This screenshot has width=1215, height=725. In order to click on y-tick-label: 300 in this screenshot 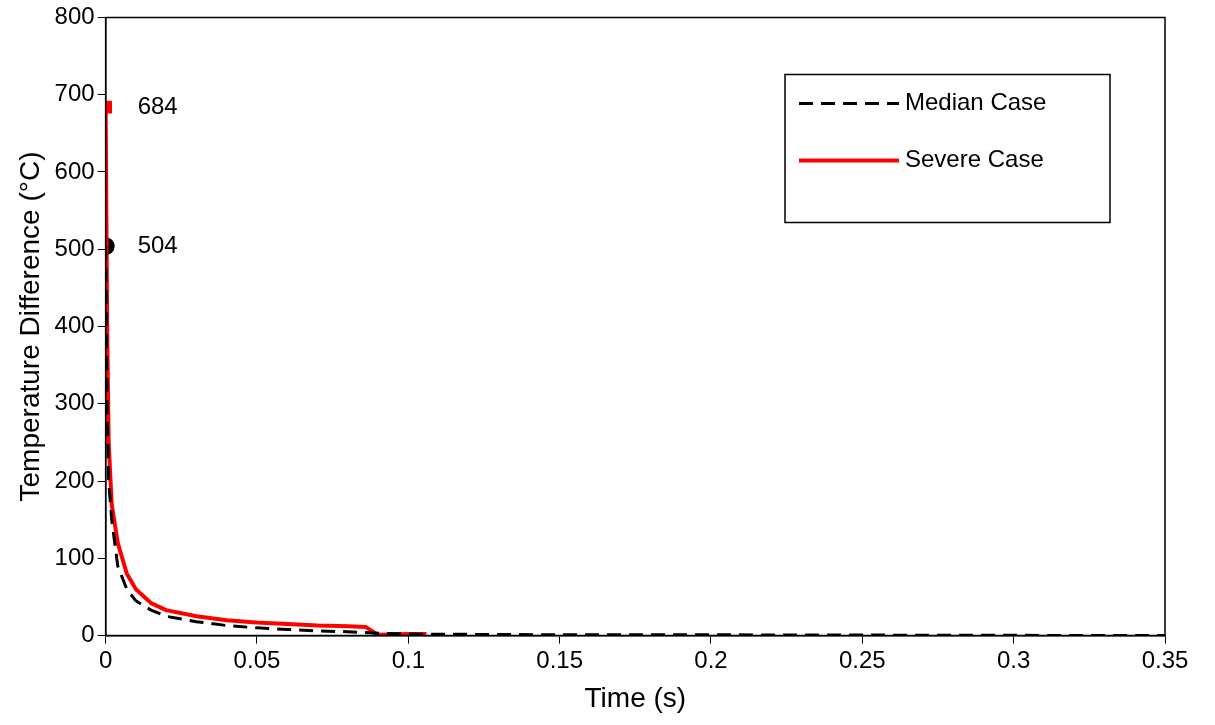, I will do `click(74, 402)`.